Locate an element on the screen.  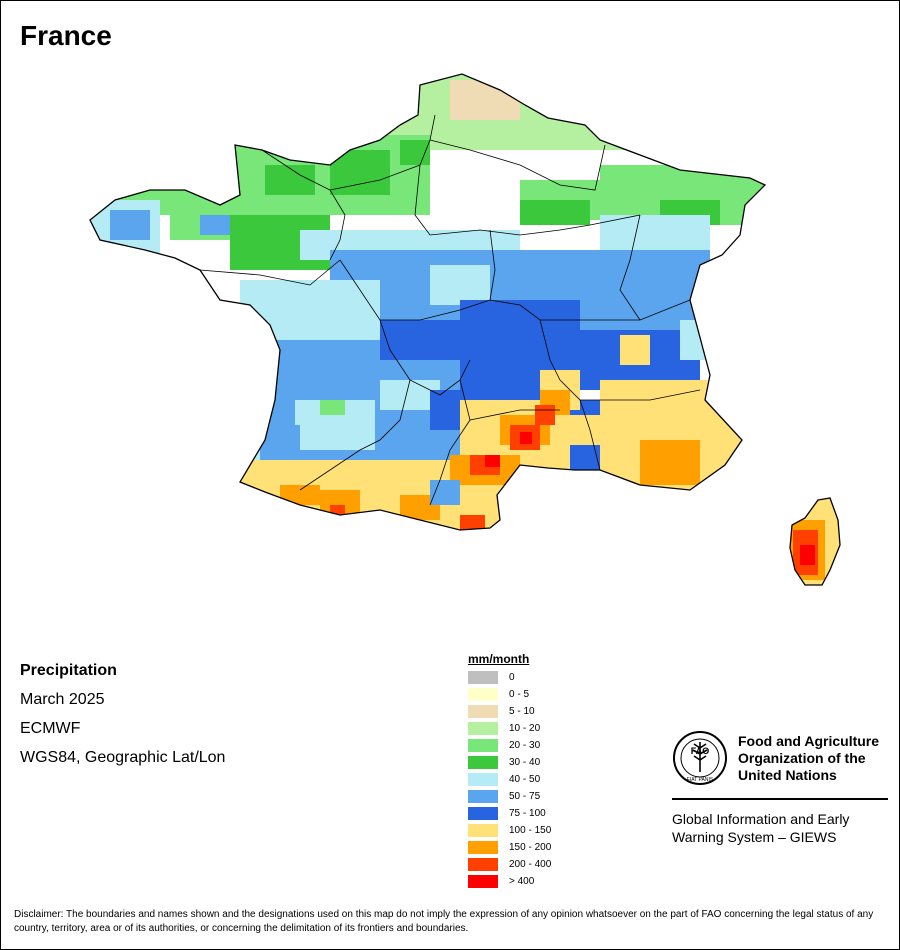
legend-item: 20 - 30 is located at coordinates (509, 745).